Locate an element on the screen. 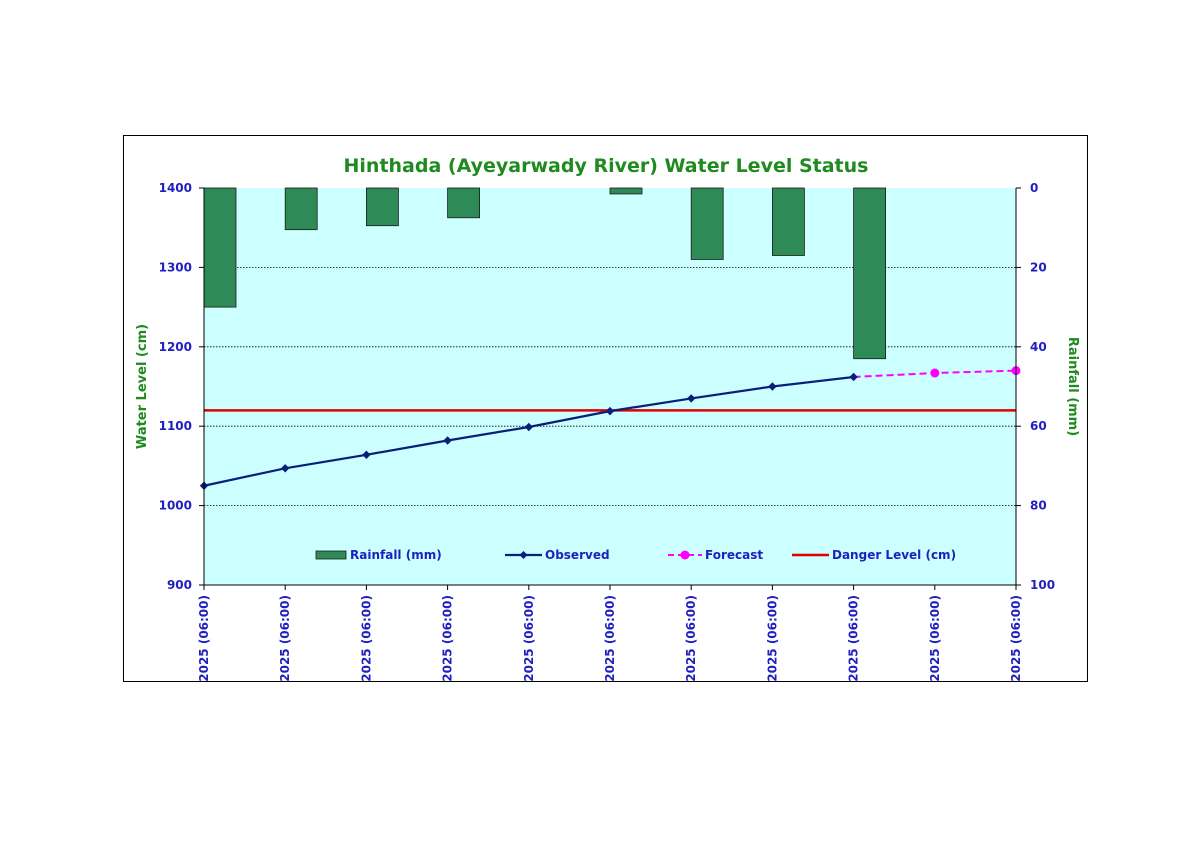 Image resolution: width=1200 pixels, height=849 pixels. left-tick-label: 1200 is located at coordinates (175, 347).